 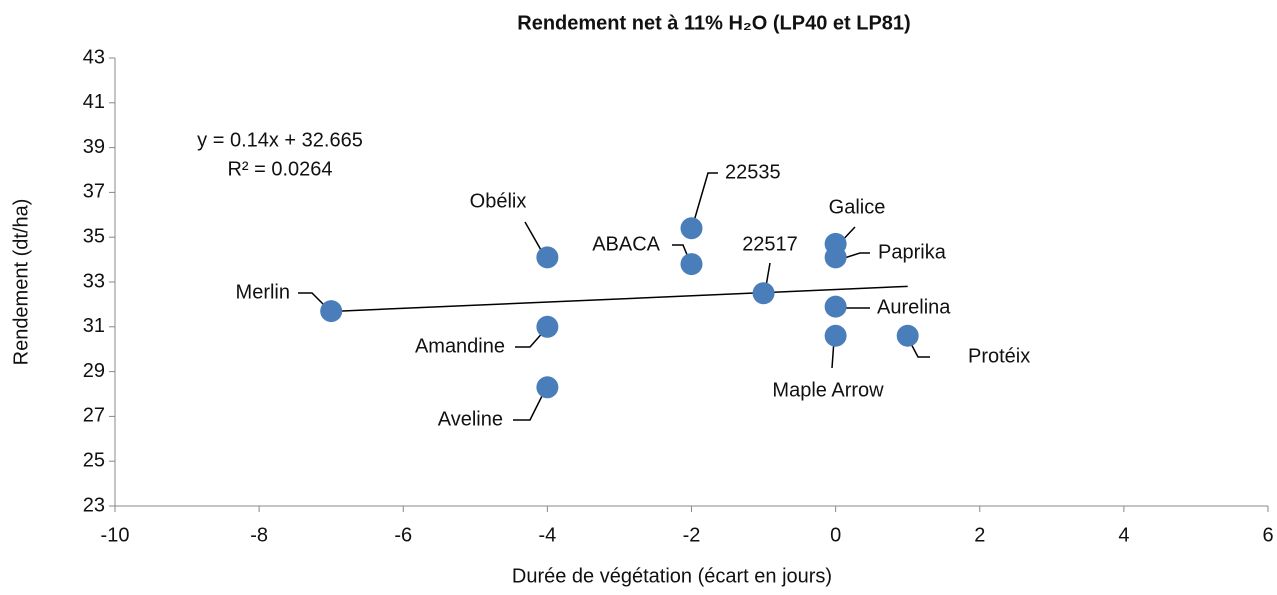 I want to click on x-tick-label: -8, so click(x=259, y=535).